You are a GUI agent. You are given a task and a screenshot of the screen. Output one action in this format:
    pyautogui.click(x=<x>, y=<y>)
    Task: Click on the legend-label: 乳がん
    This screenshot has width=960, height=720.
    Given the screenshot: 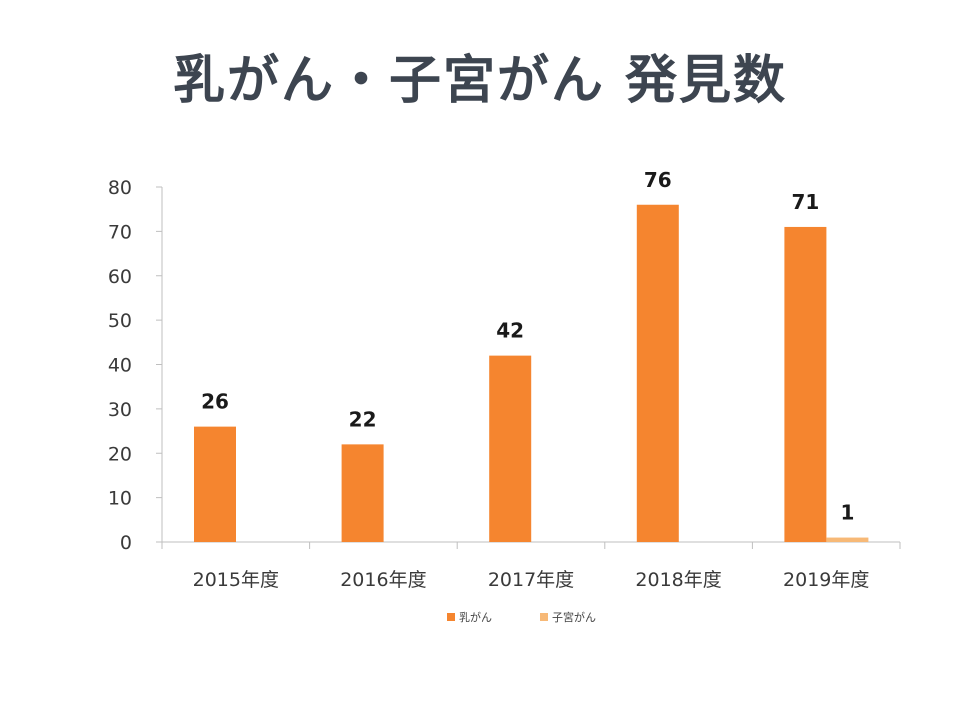 What is the action you would take?
    pyautogui.click(x=475, y=617)
    